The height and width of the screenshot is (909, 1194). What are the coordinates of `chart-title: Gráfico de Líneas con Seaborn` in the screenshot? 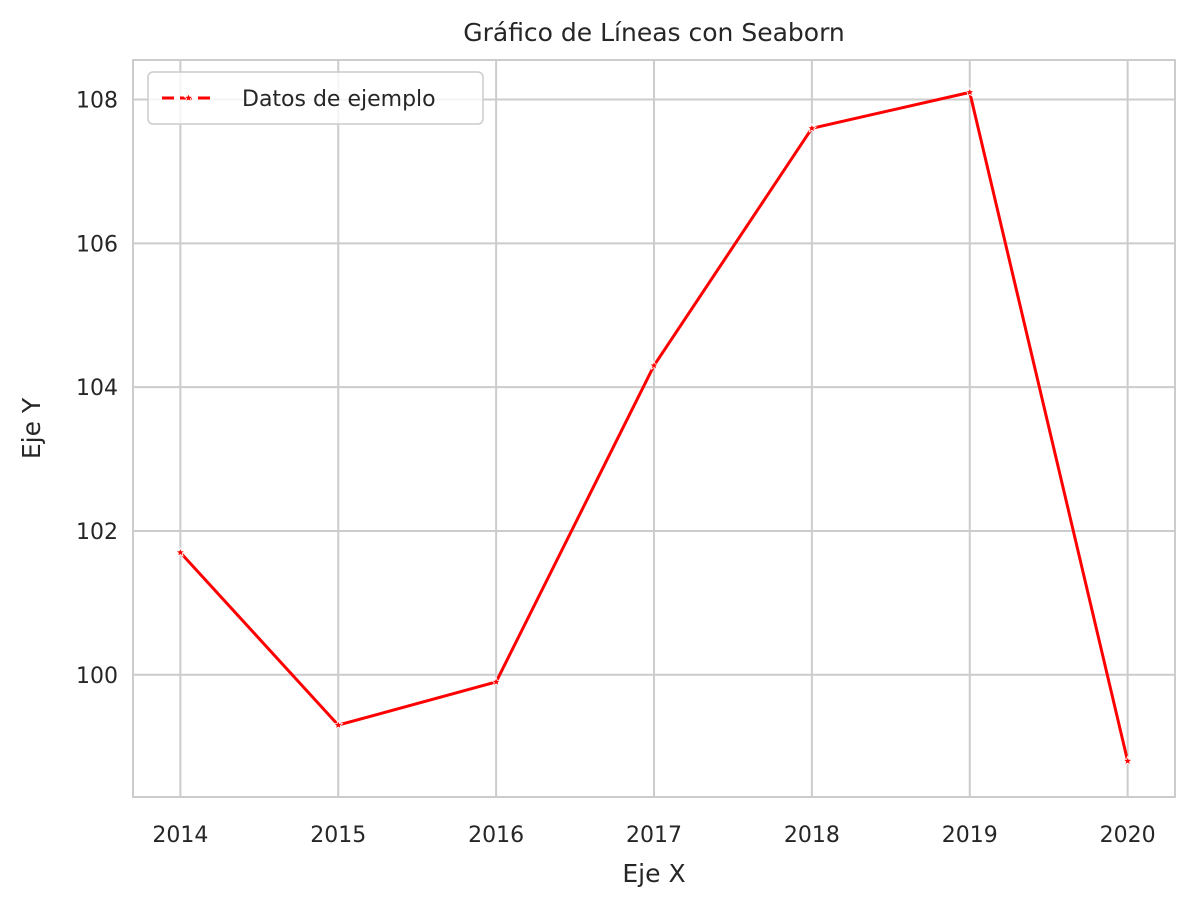 It's located at (654, 32).